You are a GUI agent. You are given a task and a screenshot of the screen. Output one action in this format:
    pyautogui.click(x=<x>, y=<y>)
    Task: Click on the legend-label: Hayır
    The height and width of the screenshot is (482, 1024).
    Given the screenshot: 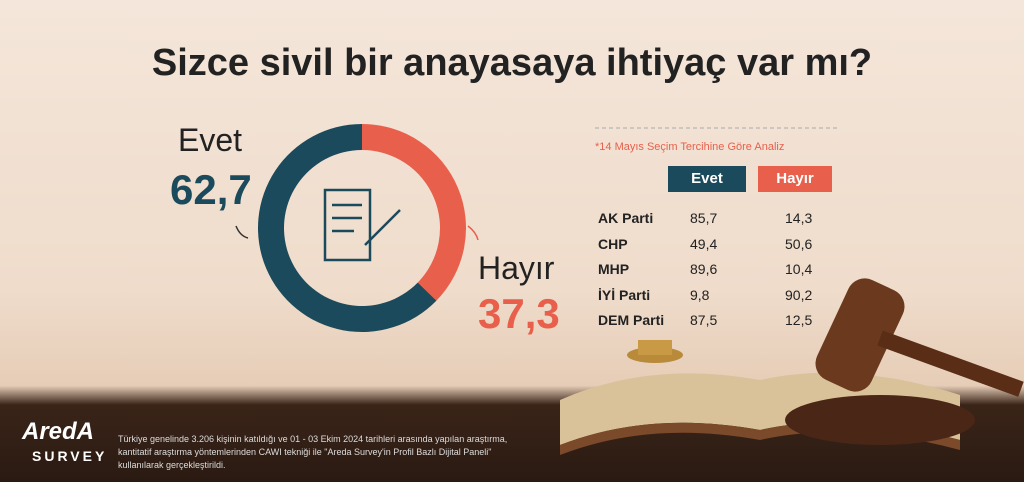 What is the action you would take?
    pyautogui.click(x=516, y=268)
    